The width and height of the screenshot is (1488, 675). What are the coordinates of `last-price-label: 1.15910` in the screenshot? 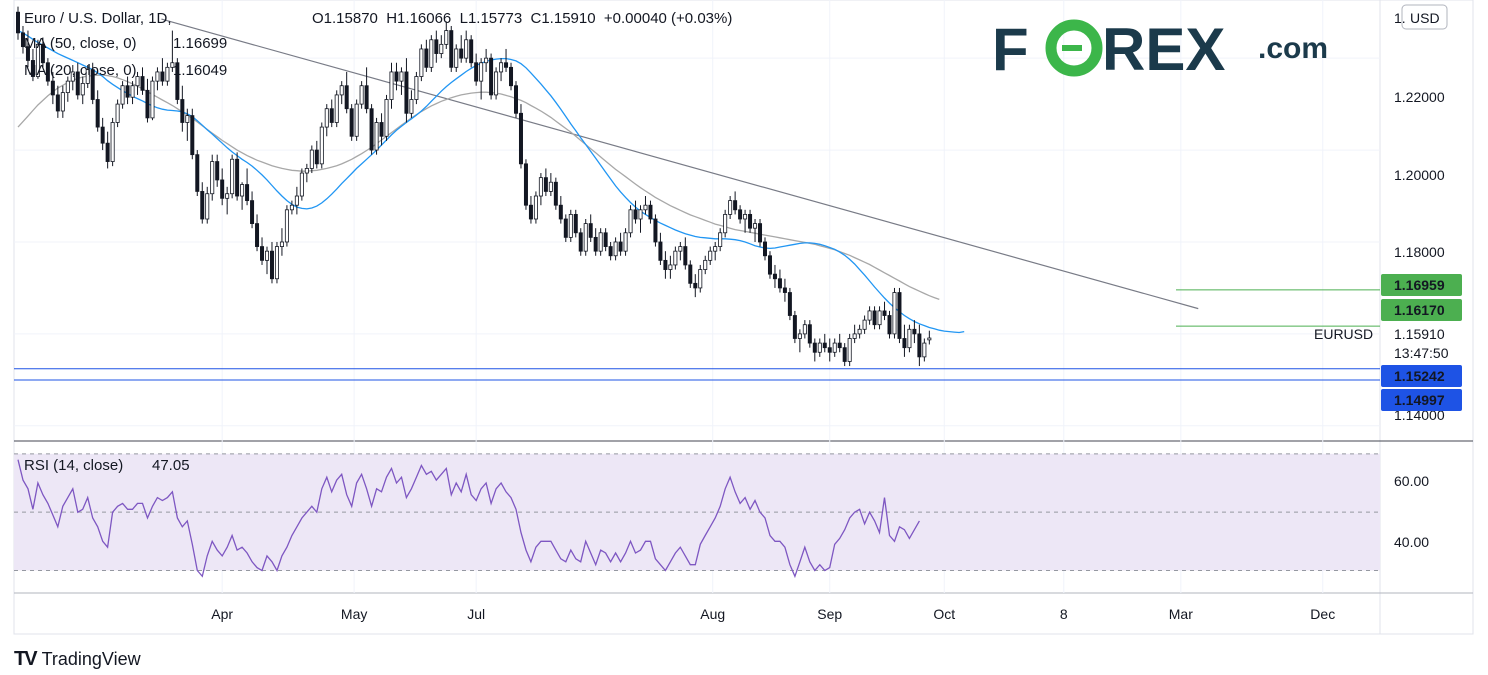 It's located at (1419, 334).